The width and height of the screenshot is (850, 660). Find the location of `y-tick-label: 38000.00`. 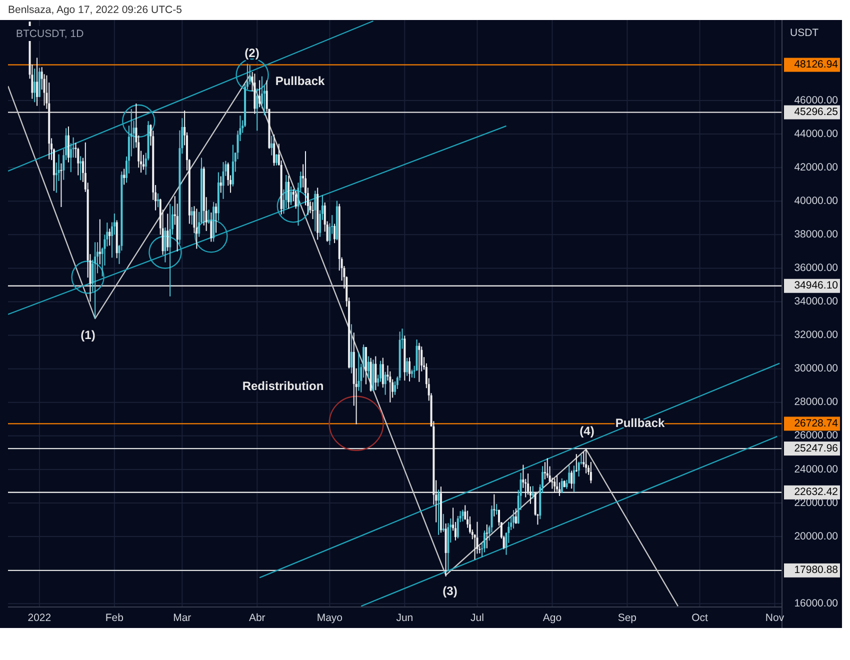

y-tick-label: 38000.00 is located at coordinates (816, 234).